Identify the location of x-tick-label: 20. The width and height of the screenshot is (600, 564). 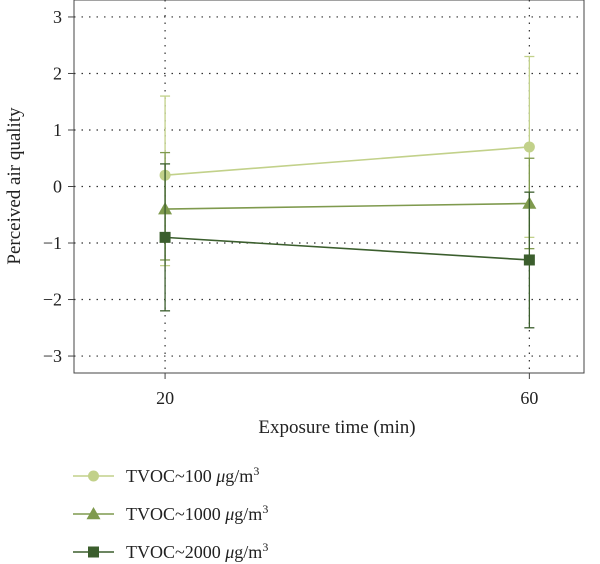
(165, 398).